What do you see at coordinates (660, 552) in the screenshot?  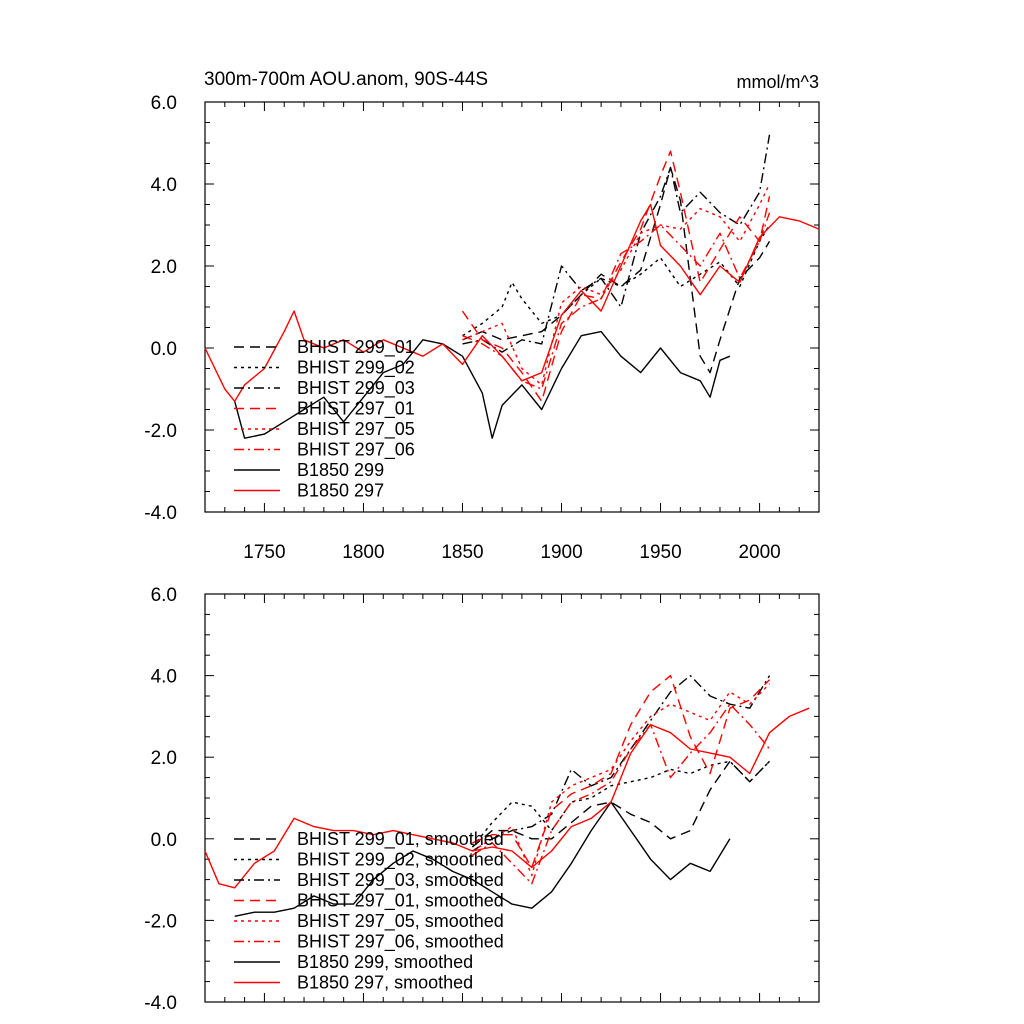 I see `x-tick-label: 1950` at bounding box center [660, 552].